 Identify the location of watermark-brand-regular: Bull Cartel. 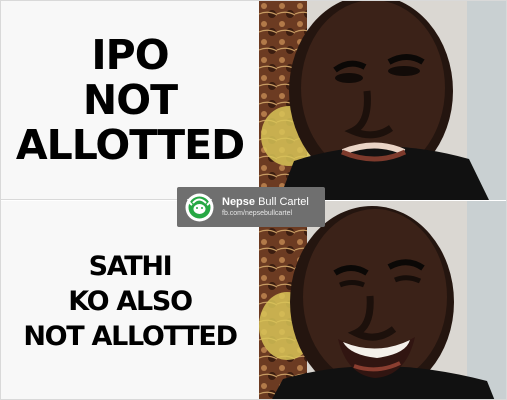
(283, 202).